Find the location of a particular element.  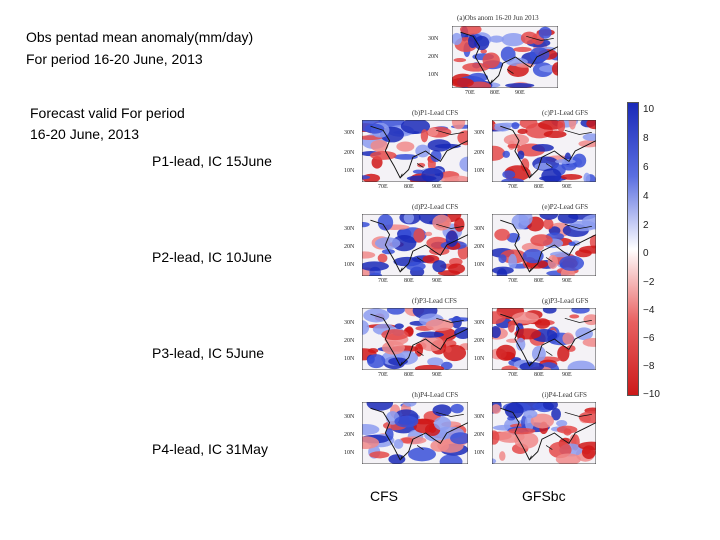

colorbar-label: −8 is located at coordinates (649, 366).